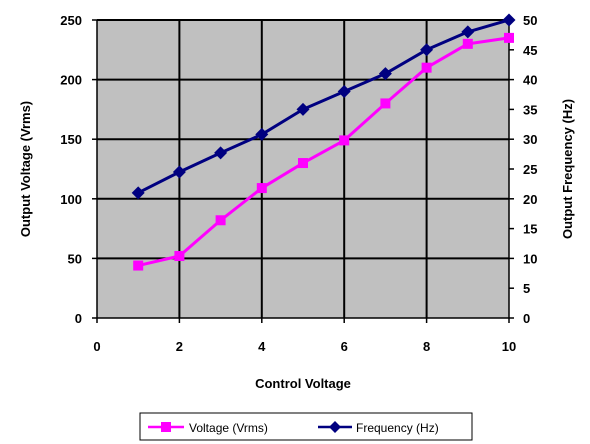  I want to click on y-tick-label: 150, so click(71, 139).